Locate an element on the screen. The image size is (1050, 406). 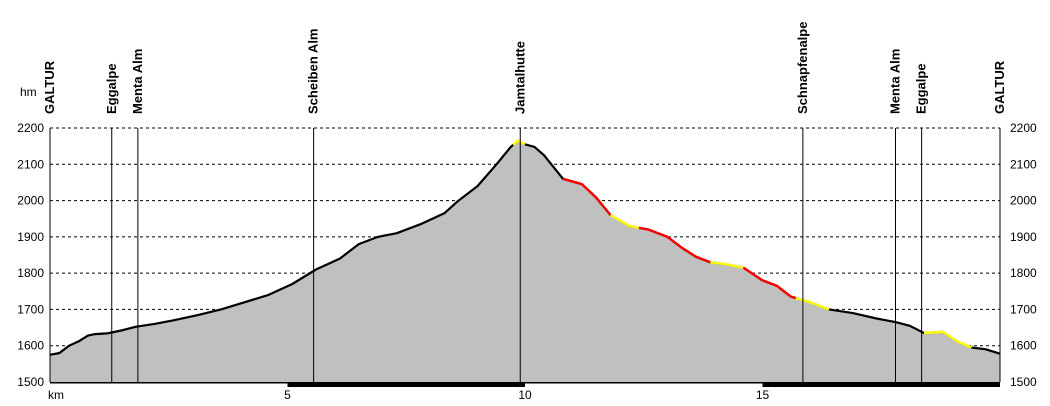
y-tick-label-right: 2100 is located at coordinates (1023, 164).